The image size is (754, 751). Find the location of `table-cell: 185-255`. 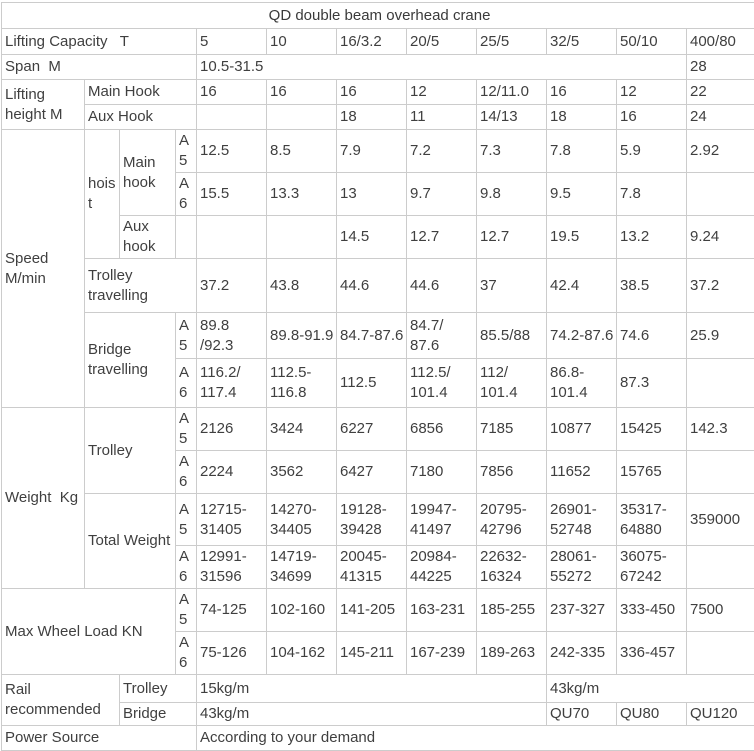

table-cell: 185-255 is located at coordinates (512, 610).